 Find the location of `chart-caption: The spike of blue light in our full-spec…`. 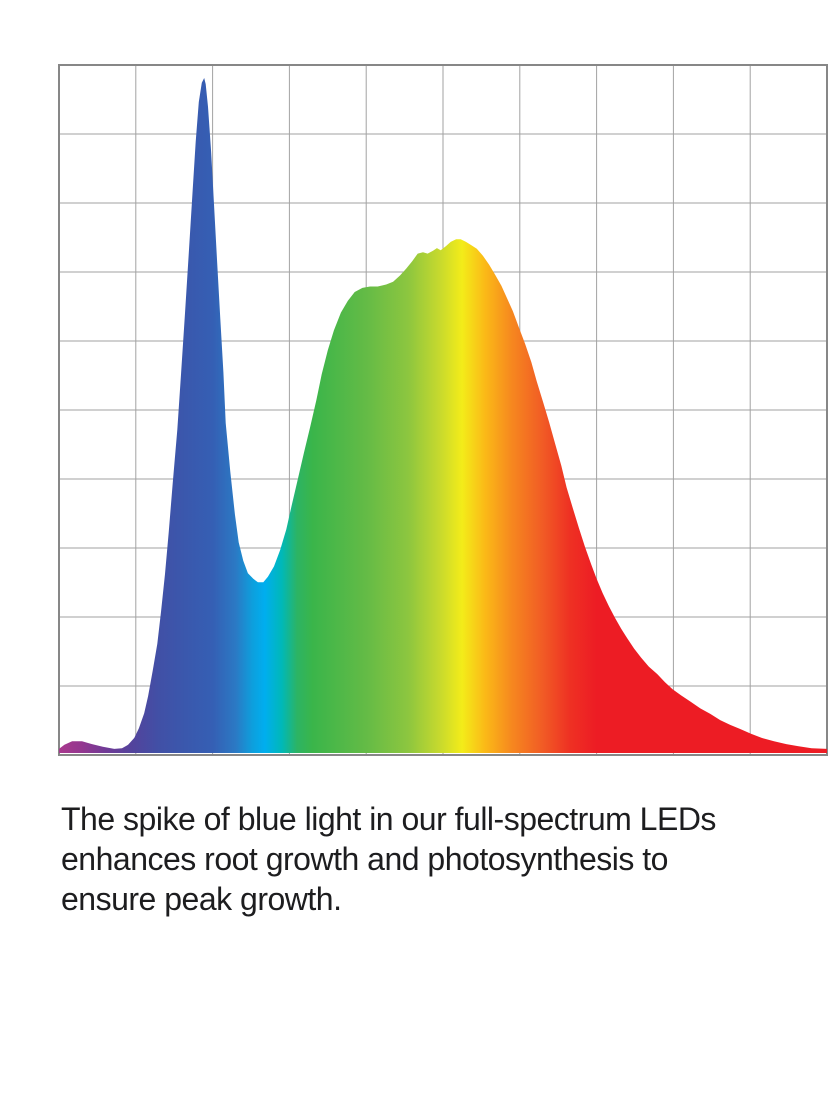

chart-caption: The spike of blue light in our full-spec… is located at coordinates (431, 859).